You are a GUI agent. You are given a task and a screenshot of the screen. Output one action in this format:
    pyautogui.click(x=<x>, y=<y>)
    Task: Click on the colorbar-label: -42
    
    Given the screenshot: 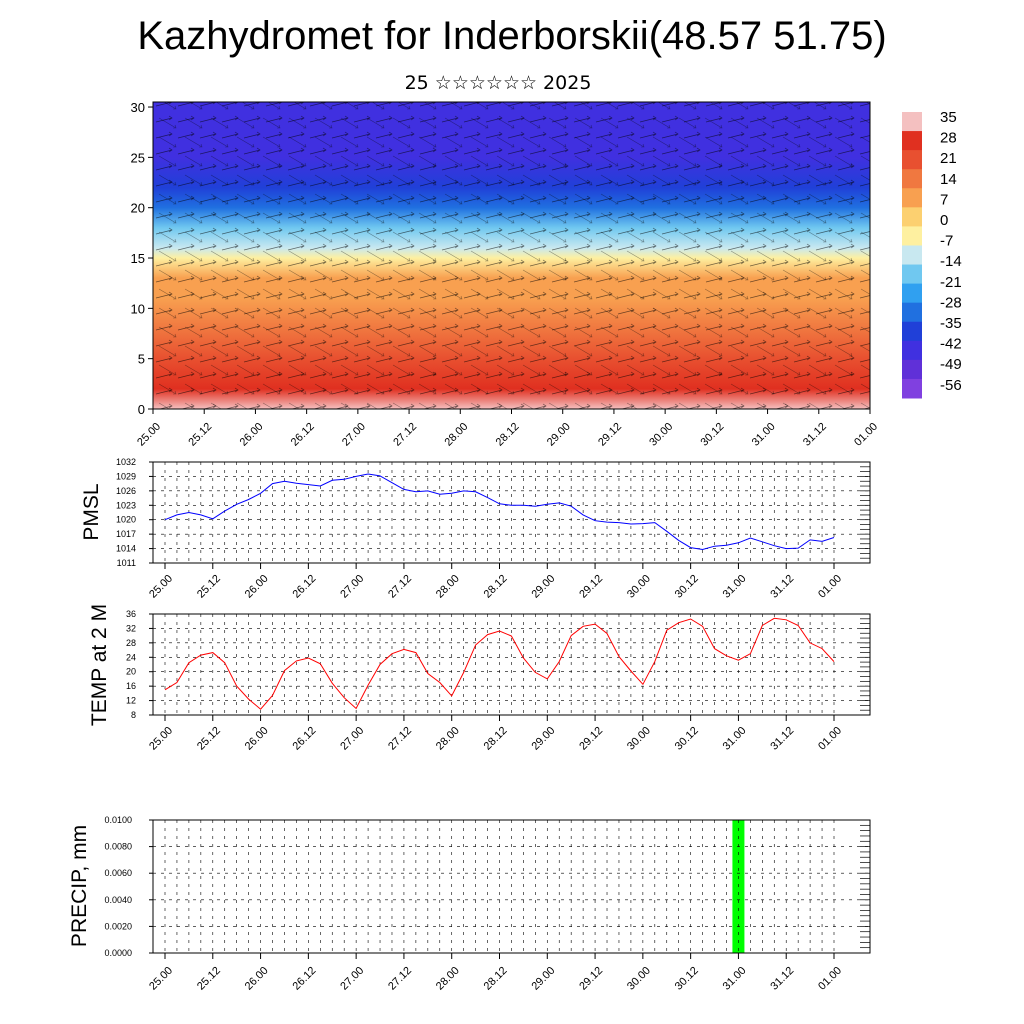 What is the action you would take?
    pyautogui.click(x=951, y=344)
    